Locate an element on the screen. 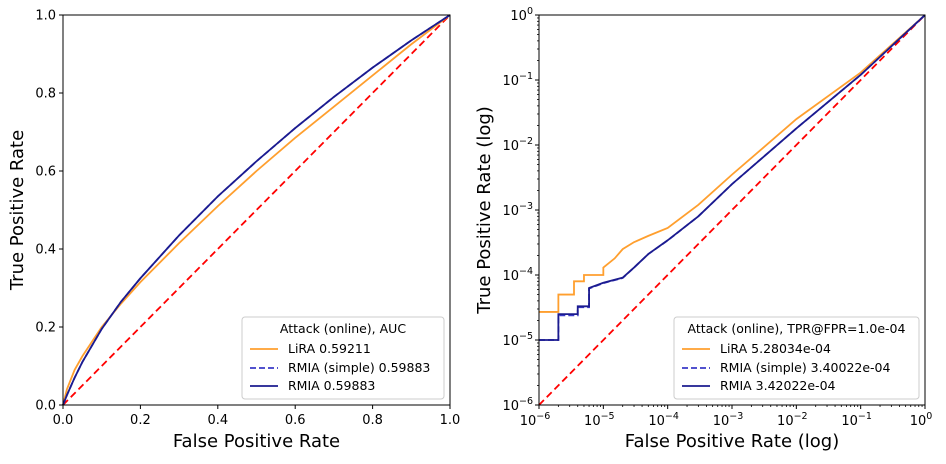 The height and width of the screenshot is (464, 946). left-x-tick-label: 0.8 is located at coordinates (372, 420).